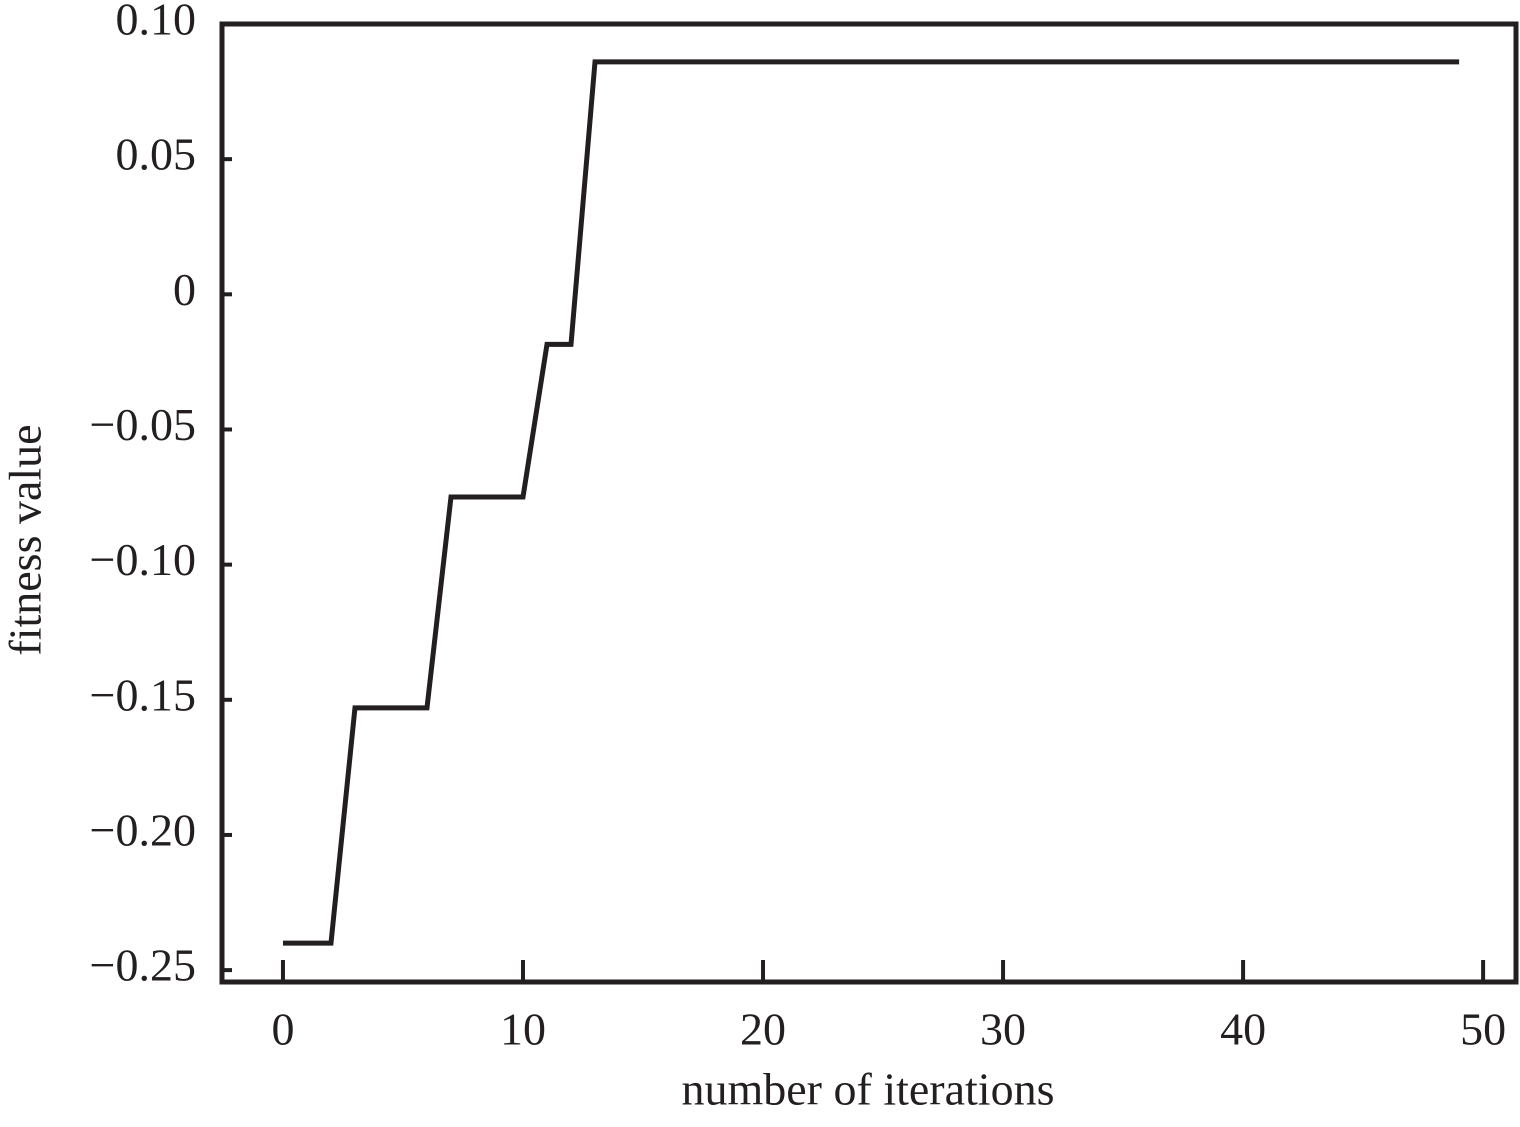 The height and width of the screenshot is (1127, 1520). Describe the element at coordinates (1483, 1029) in the screenshot. I see `x-tick-label: 50` at that location.